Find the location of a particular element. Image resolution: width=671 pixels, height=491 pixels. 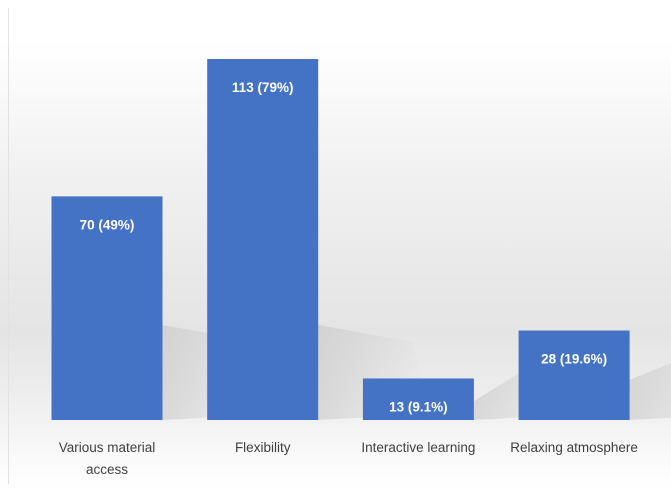

category-label-line: Relaxing atmosphere is located at coordinates (574, 447).